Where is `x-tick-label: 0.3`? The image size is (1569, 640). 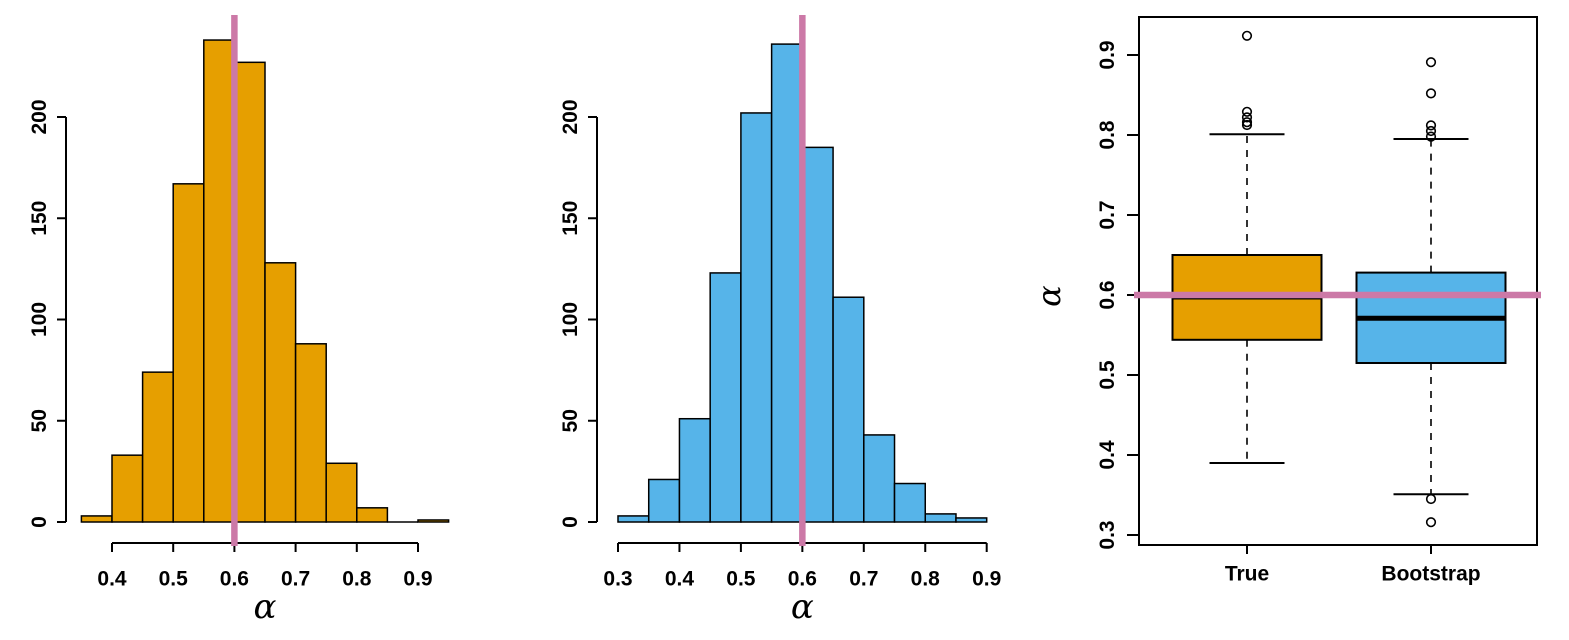 x-tick-label: 0.3 is located at coordinates (617, 579).